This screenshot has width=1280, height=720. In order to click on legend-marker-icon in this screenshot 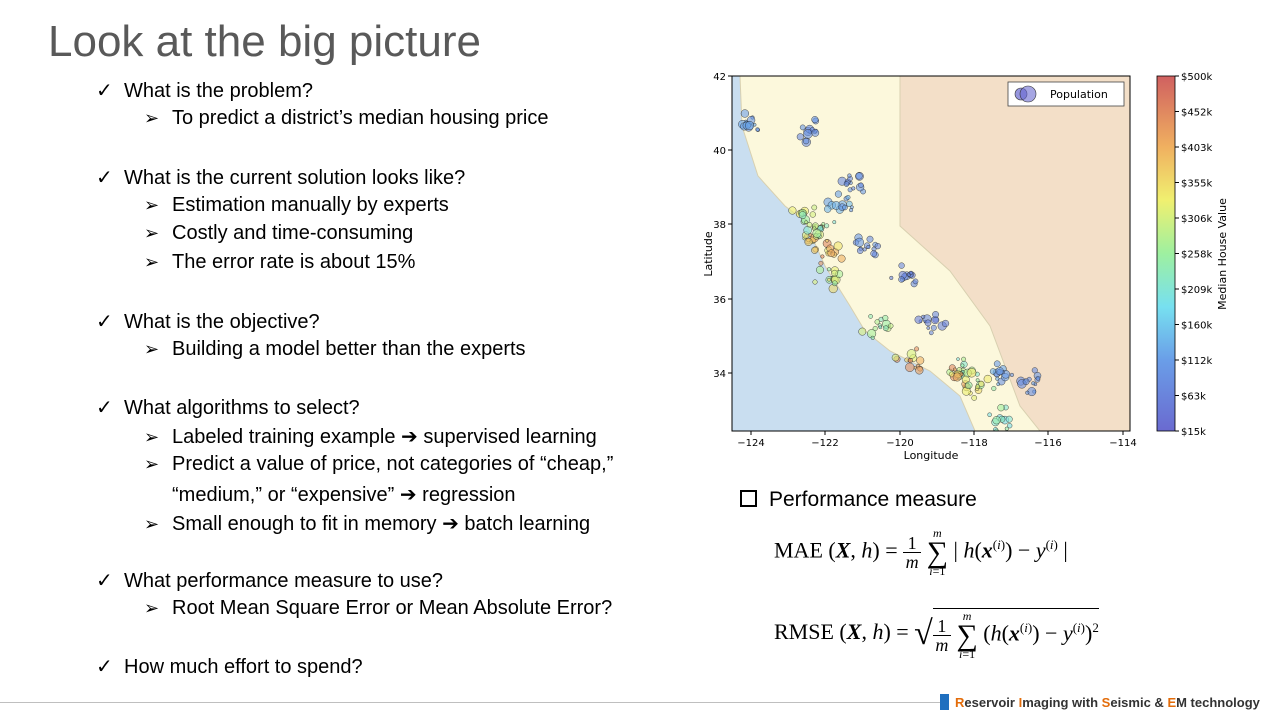, I will do `click(1028, 94)`.